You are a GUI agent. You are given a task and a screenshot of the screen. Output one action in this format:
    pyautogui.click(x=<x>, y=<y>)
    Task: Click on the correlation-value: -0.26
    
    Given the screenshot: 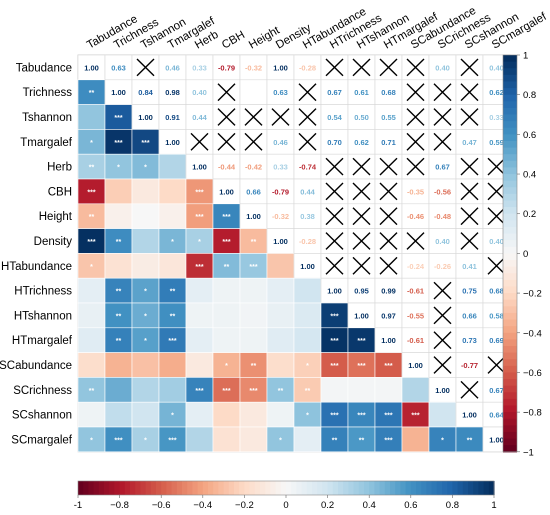 What is the action you would take?
    pyautogui.click(x=442, y=266)
    